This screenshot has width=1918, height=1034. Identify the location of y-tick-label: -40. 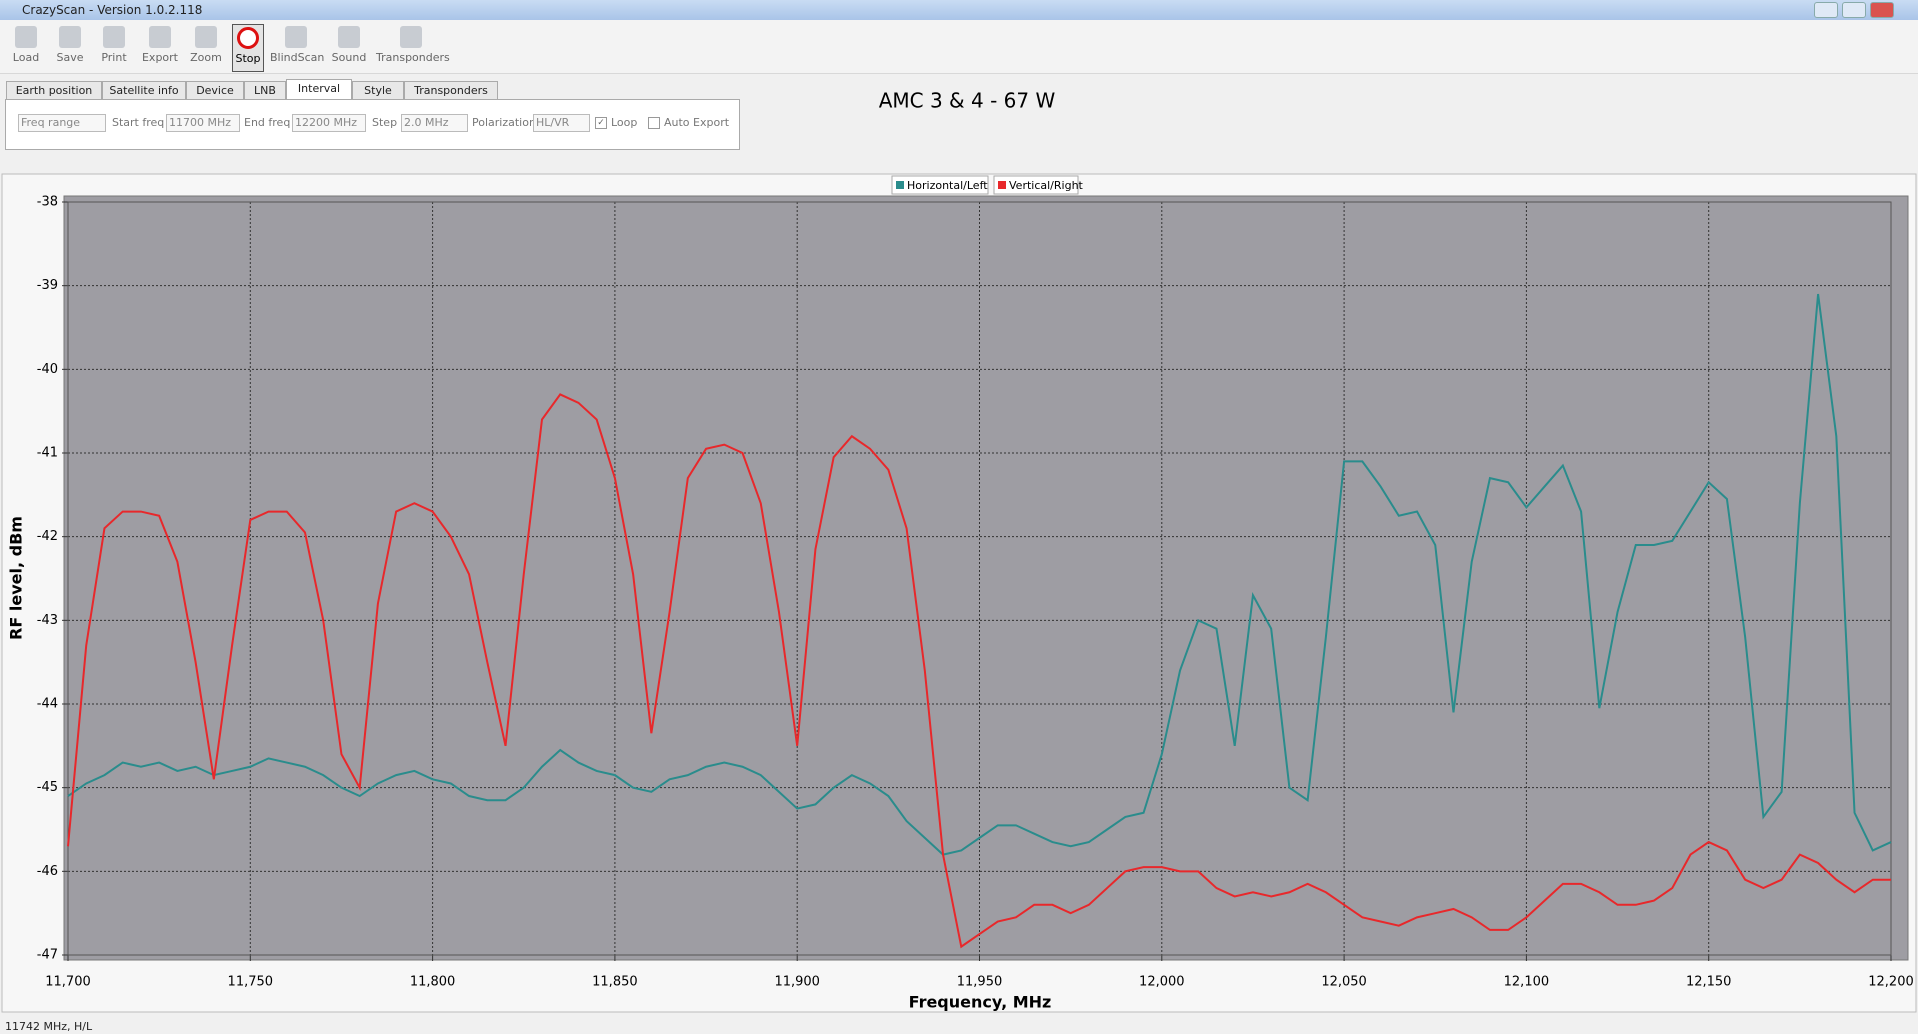
(47, 369).